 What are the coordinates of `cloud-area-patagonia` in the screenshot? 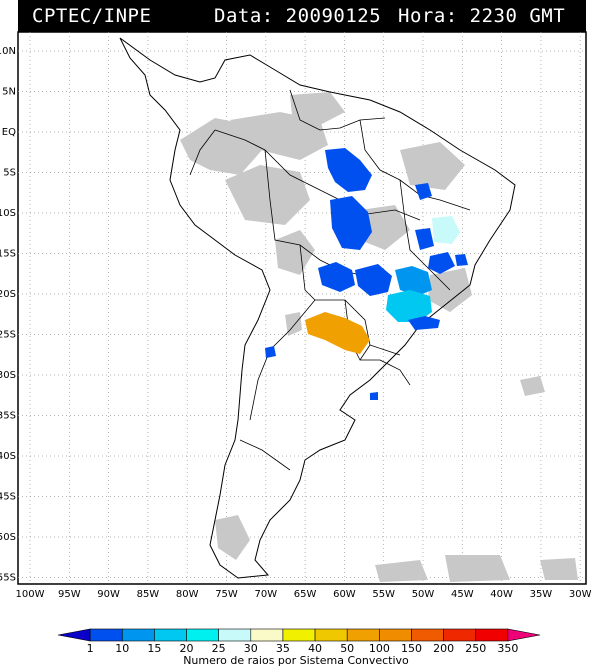 It's located at (232, 537).